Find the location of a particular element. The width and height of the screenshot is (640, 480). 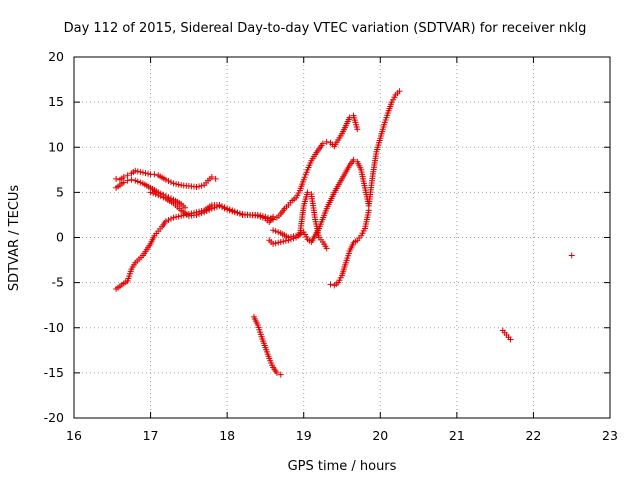

x-tick-label: 20 is located at coordinates (380, 435).